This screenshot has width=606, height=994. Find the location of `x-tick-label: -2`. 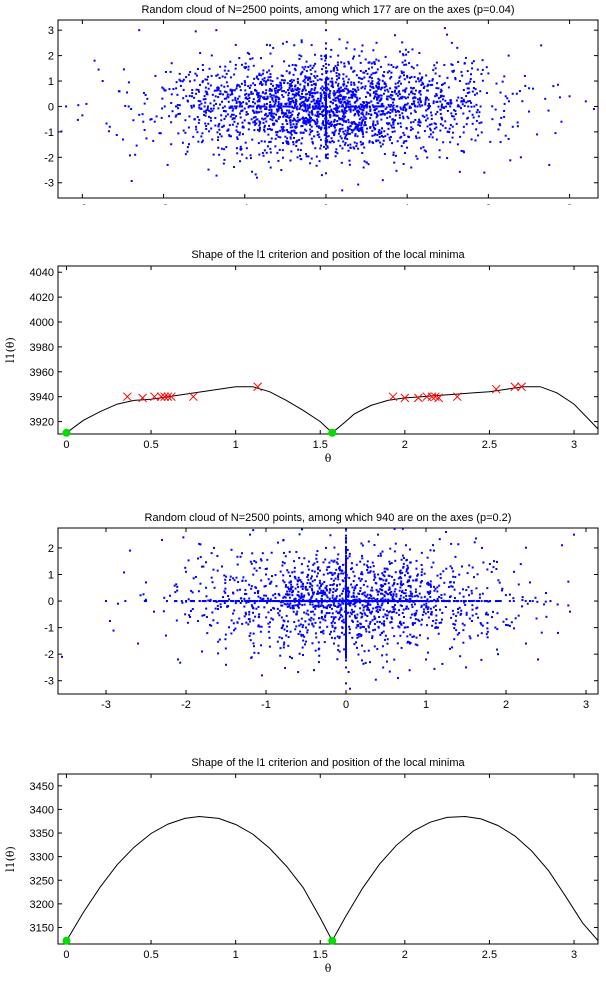

x-tick-label: -2 is located at coordinates (186, 705).